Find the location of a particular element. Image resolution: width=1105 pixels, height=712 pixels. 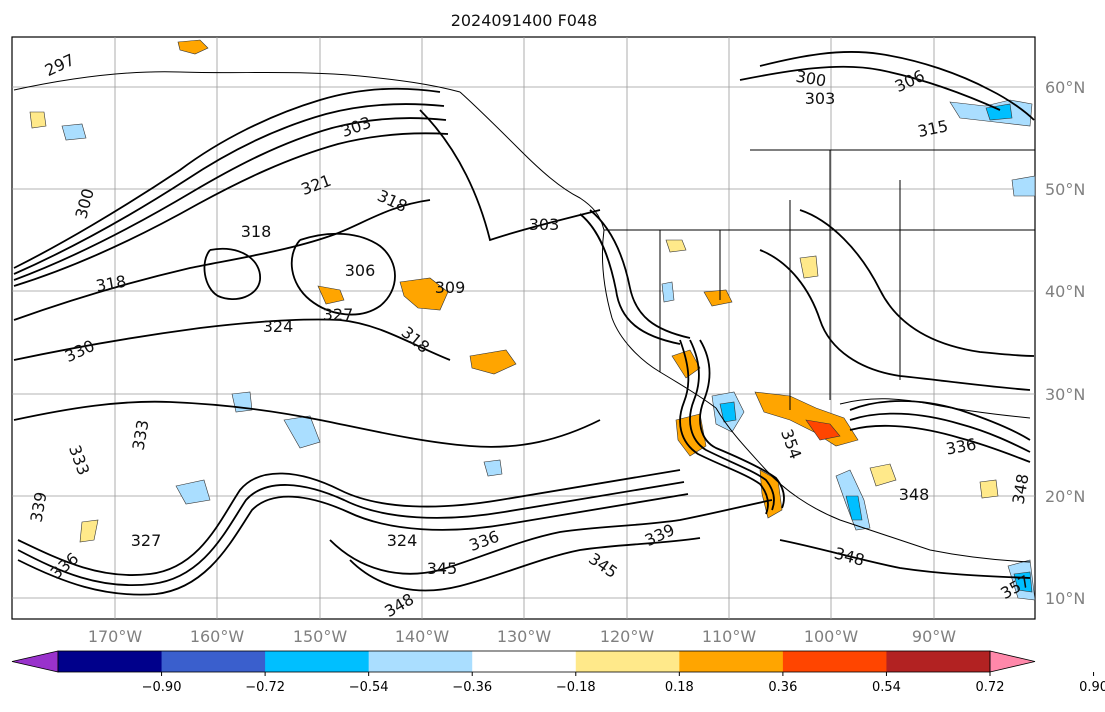

contour-label: 309 is located at coordinates (450, 287).